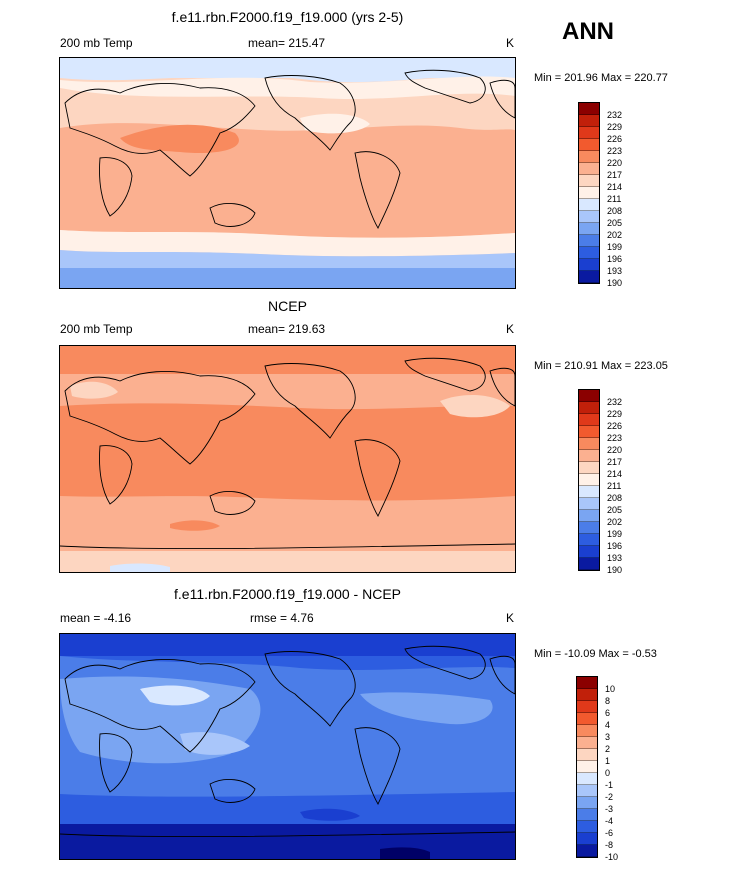  What do you see at coordinates (615, 283) in the screenshot?
I see `panel1-colorbar-label: 190` at bounding box center [615, 283].